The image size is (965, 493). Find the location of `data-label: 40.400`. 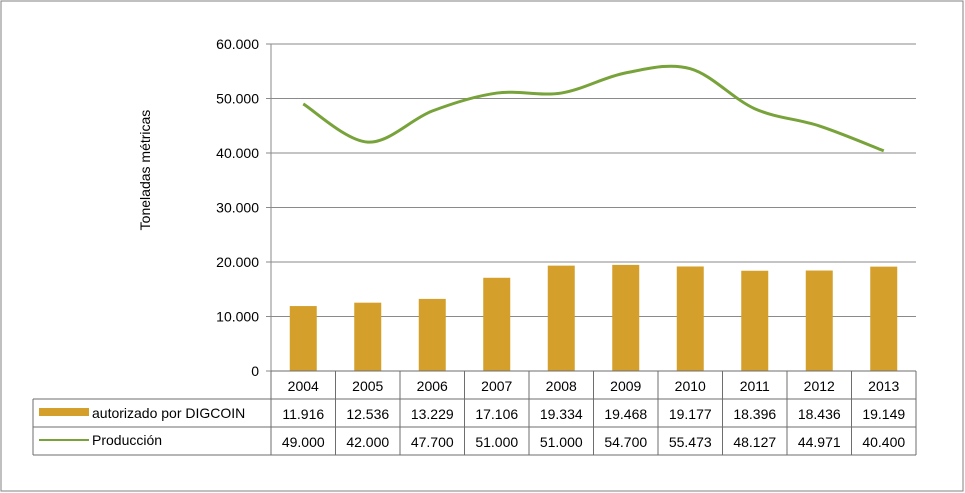

data-label: 40.400 is located at coordinates (883, 442).